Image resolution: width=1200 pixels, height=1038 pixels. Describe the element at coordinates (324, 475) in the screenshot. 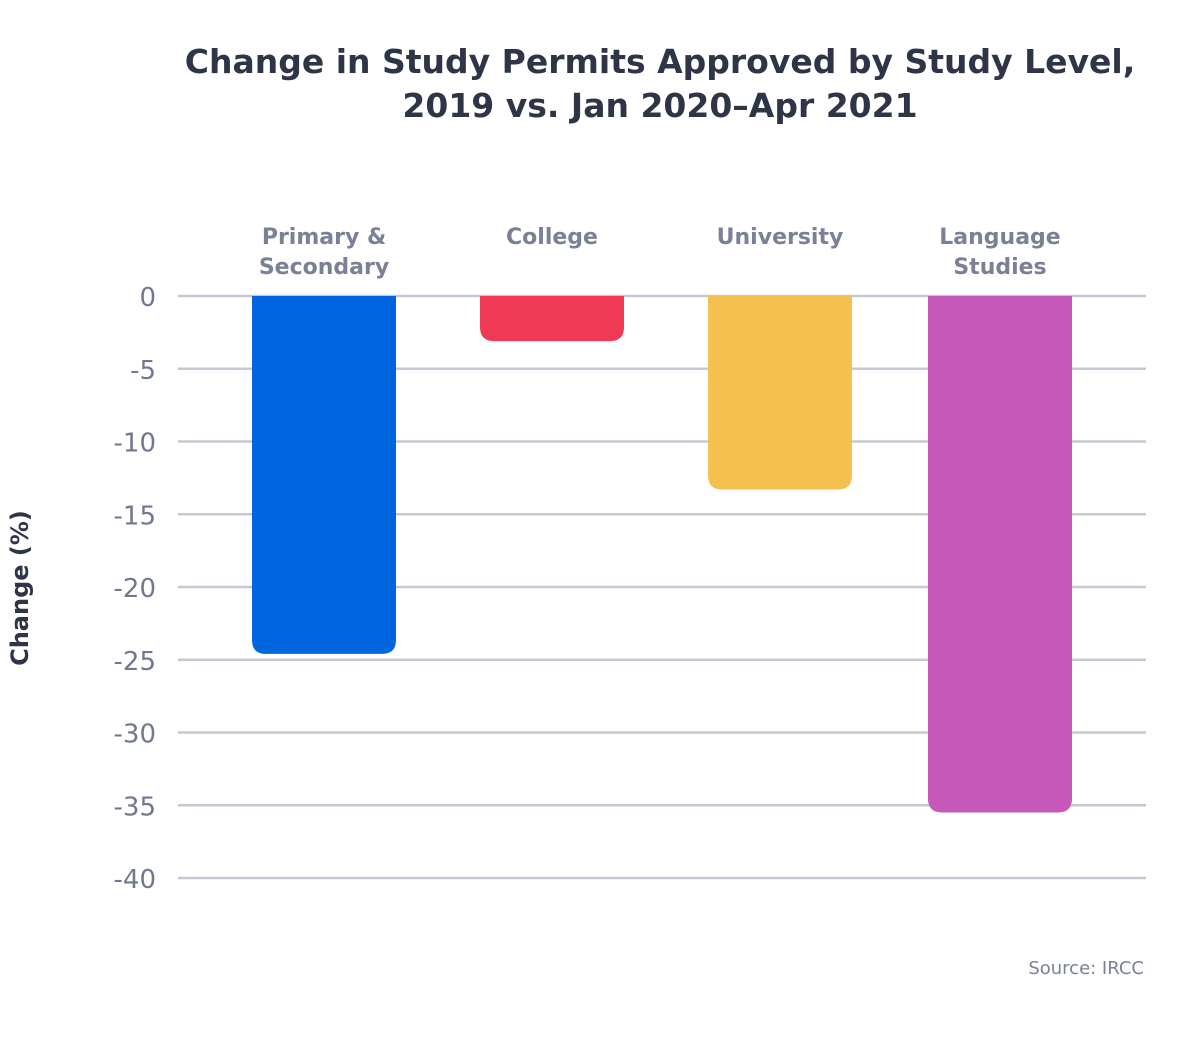

I see `bar-primary-secondary` at that location.